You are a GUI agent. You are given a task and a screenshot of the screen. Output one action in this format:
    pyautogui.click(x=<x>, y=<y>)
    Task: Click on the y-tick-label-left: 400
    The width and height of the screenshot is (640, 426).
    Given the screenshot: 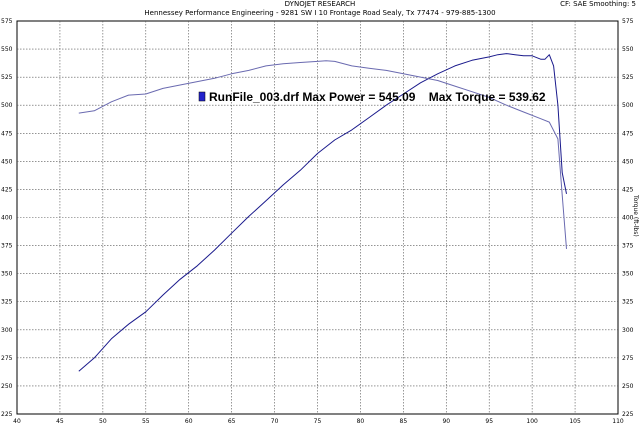 What is the action you would take?
    pyautogui.click(x=7, y=218)
    